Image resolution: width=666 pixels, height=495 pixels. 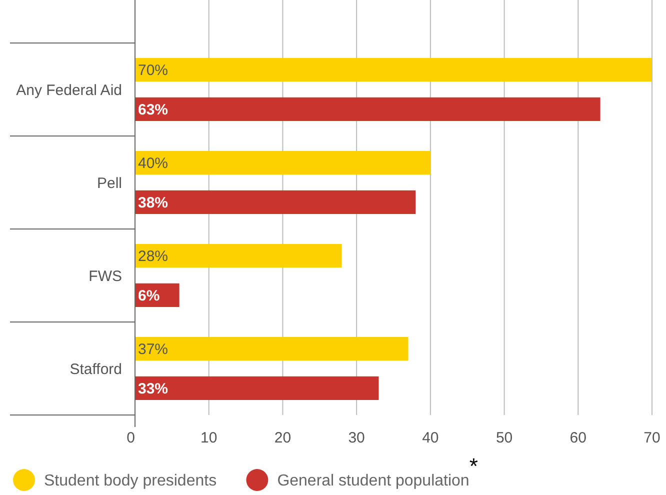 I want to click on x-tick-label: 10, so click(x=209, y=437).